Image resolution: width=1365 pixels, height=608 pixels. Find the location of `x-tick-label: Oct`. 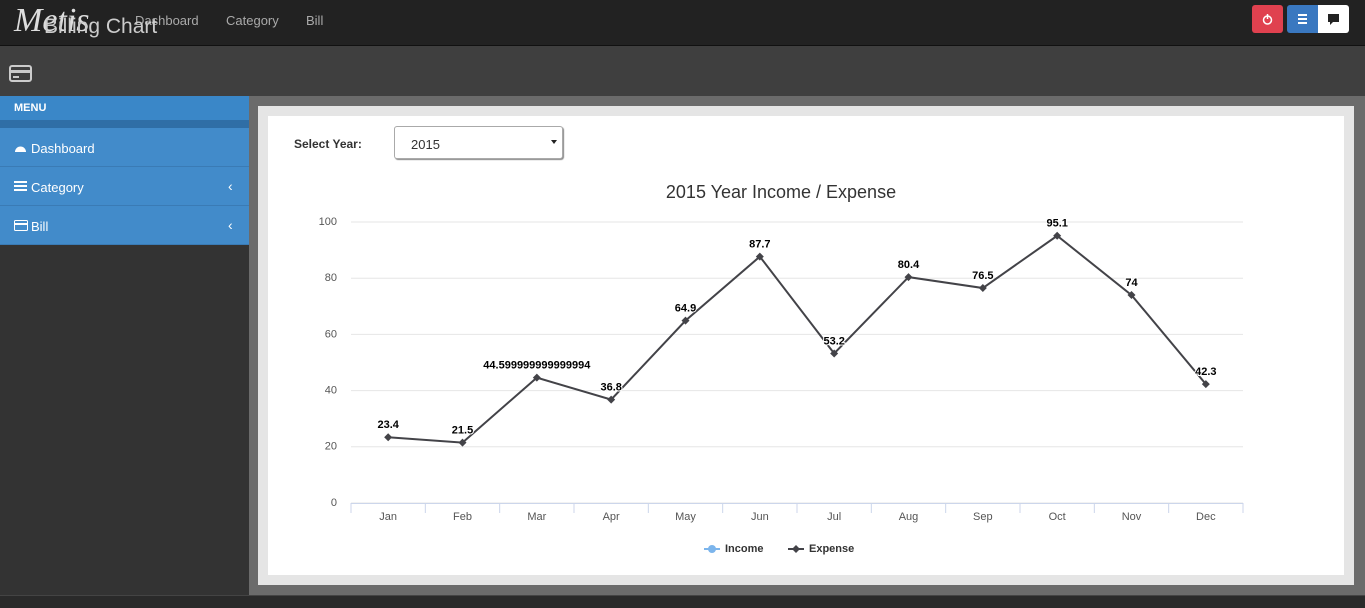

x-tick-label: Oct is located at coordinates (1057, 517).